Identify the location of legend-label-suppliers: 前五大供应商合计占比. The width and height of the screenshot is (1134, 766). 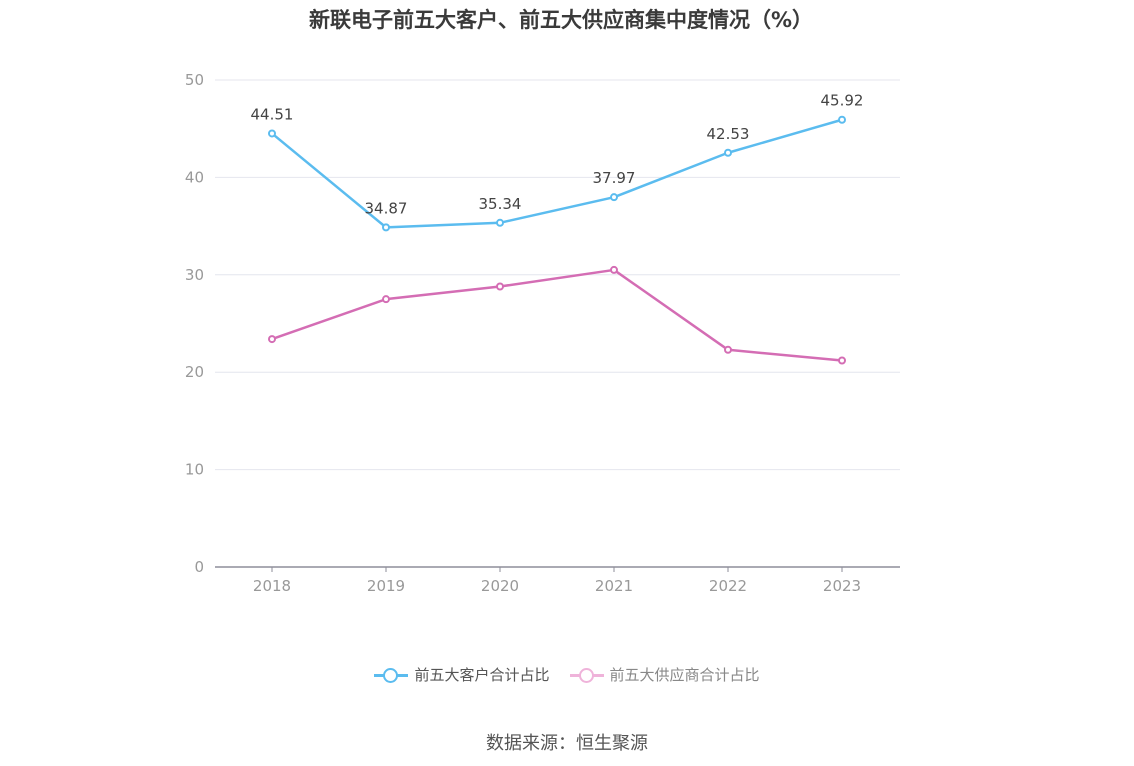
(684, 675).